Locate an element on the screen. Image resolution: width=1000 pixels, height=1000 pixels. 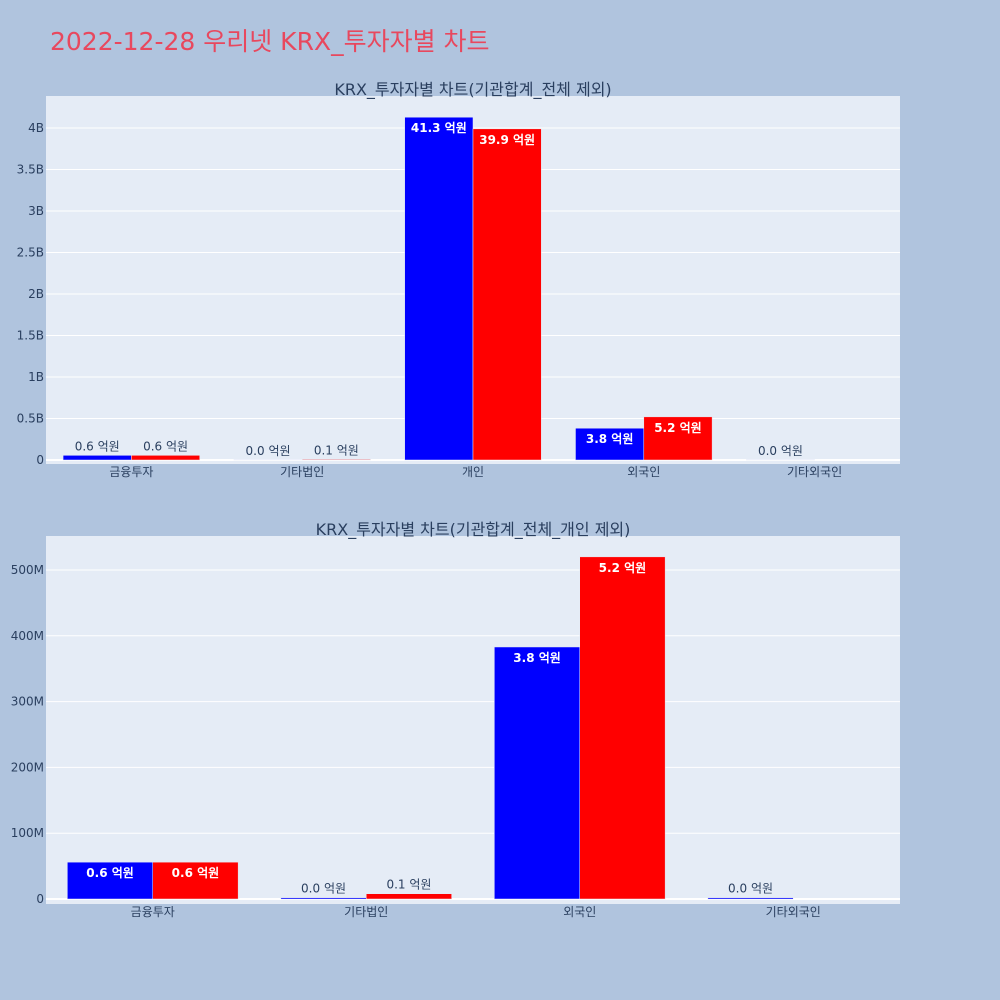
y-tick-label: 400M is located at coordinates (27, 636).